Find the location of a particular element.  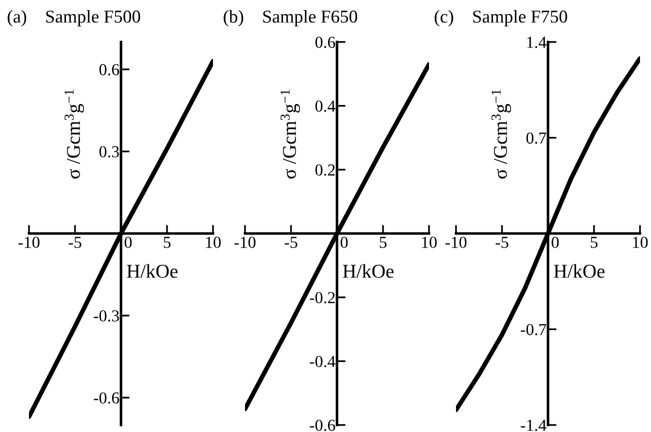

y-tick-label: -0.2 is located at coordinates (322, 298).